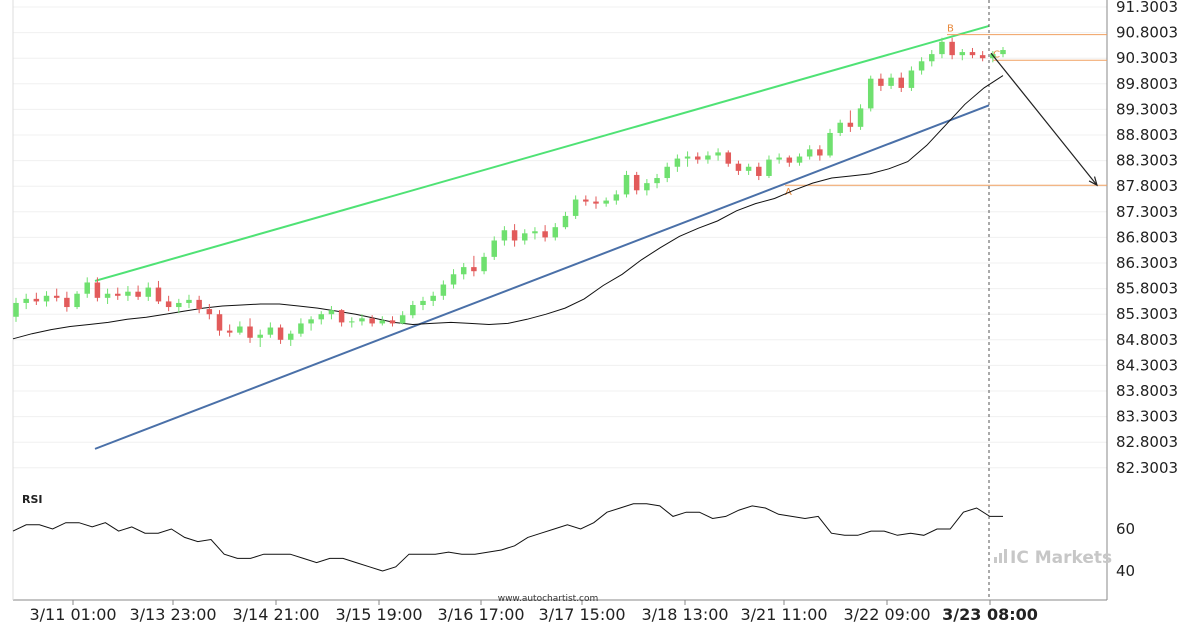 The height and width of the screenshot is (630, 1200). What do you see at coordinates (548, 599) in the screenshot?
I see `source-label: www.autochartist.com` at bounding box center [548, 599].